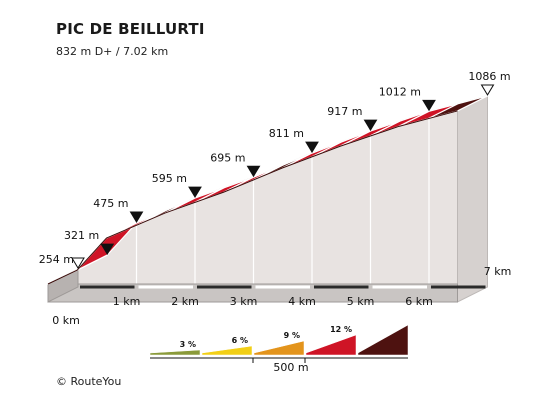 The image size is (550, 400). I want to click on x-tick-label: 7 km, so click(498, 271).